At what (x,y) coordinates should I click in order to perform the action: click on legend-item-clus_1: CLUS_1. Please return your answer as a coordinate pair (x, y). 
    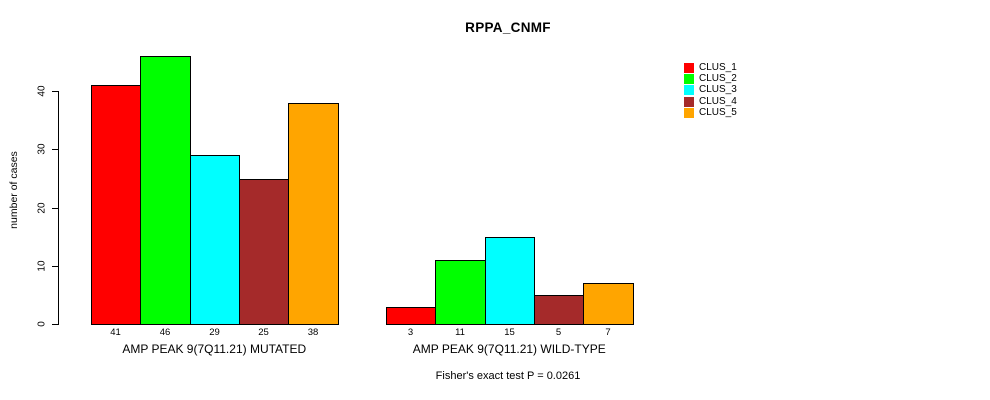
    Looking at the image, I should click on (710, 67).